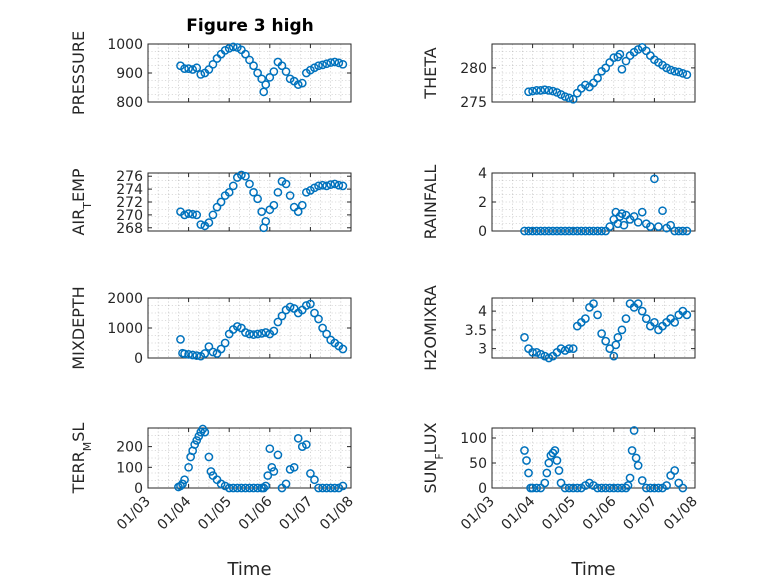  Describe the element at coordinates (78, 432) in the screenshot. I see `y-axis-label-tail: SL` at that location.